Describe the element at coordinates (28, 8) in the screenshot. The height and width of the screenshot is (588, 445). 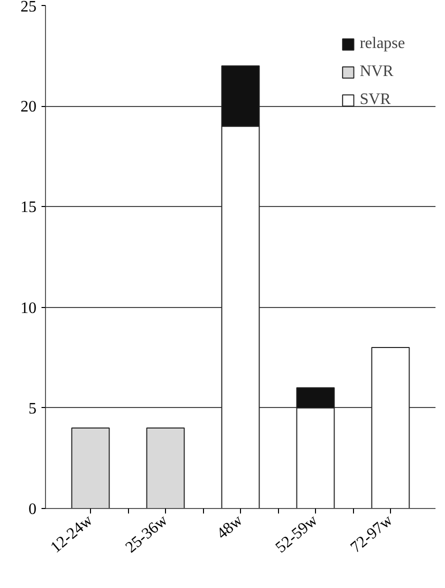
I see `y-tick-label: 25` at that location.